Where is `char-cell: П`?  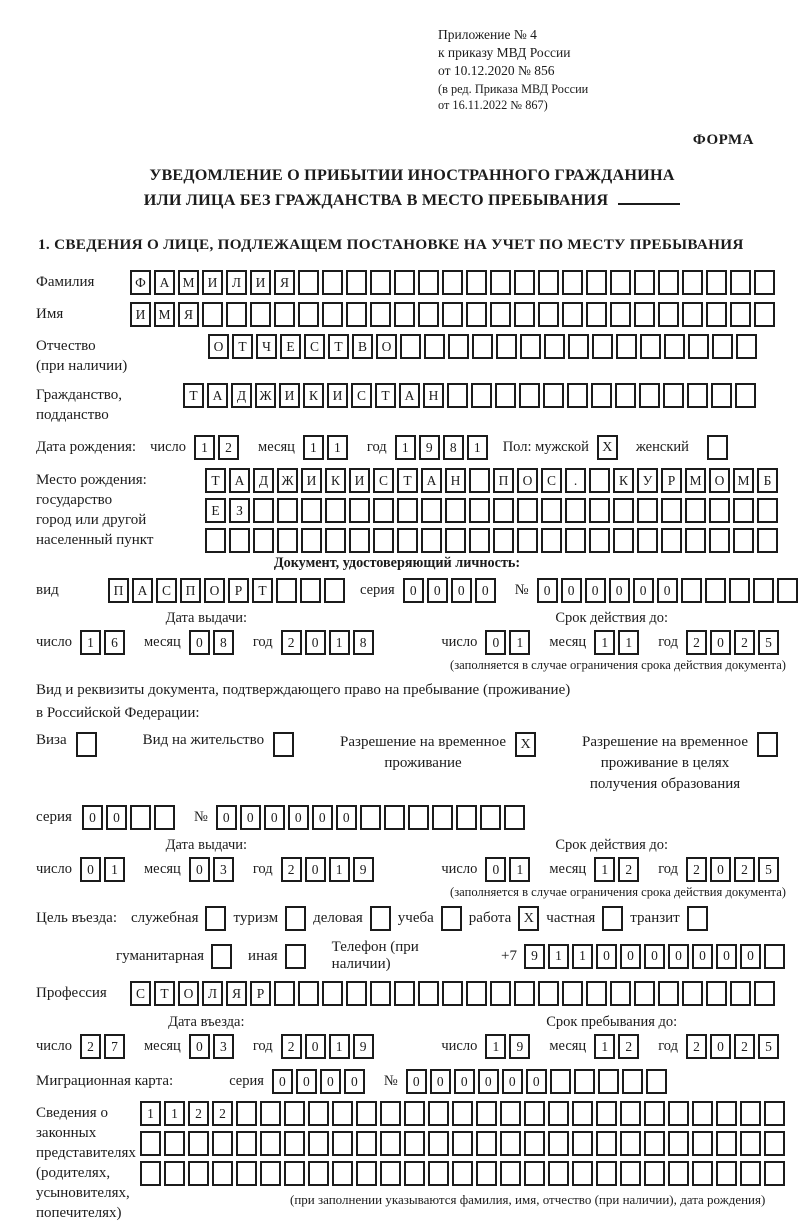
char-cell: П is located at coordinates (118, 590).